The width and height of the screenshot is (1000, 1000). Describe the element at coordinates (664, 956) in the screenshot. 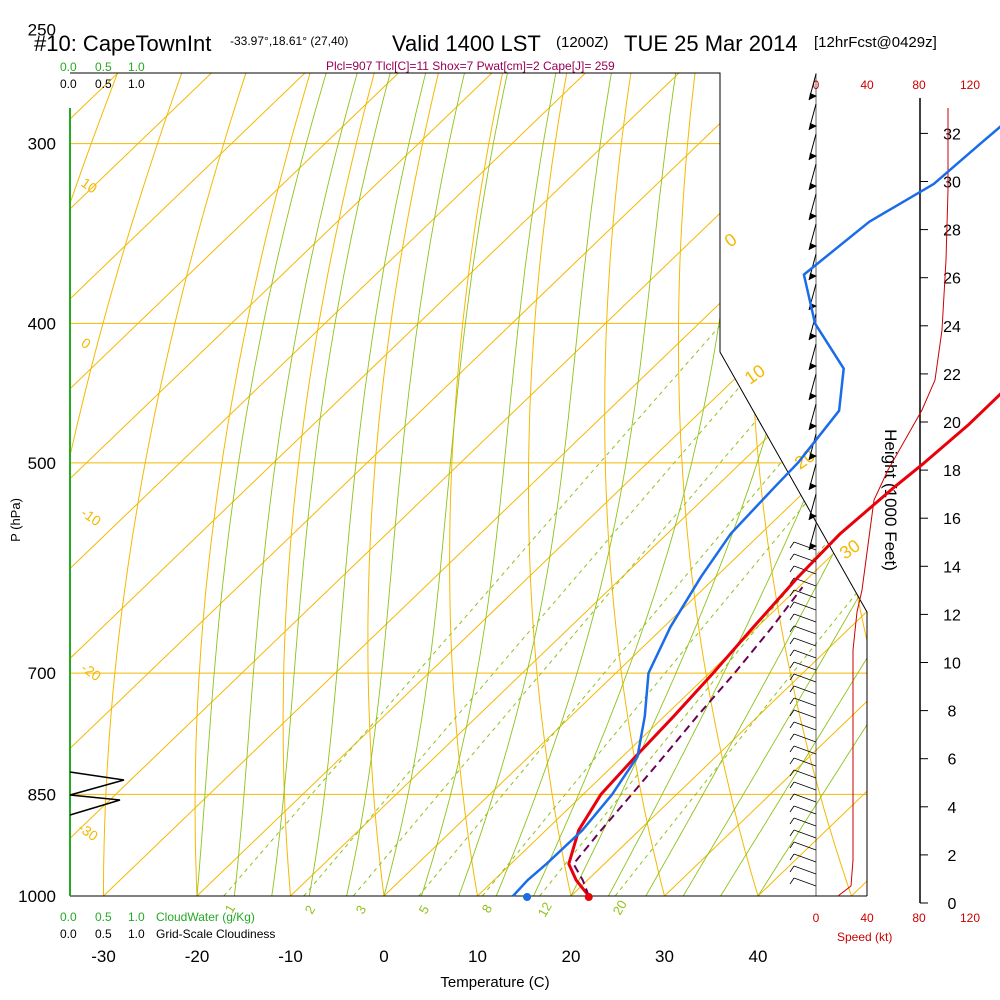

I see `temperature-tick-label: 30` at that location.